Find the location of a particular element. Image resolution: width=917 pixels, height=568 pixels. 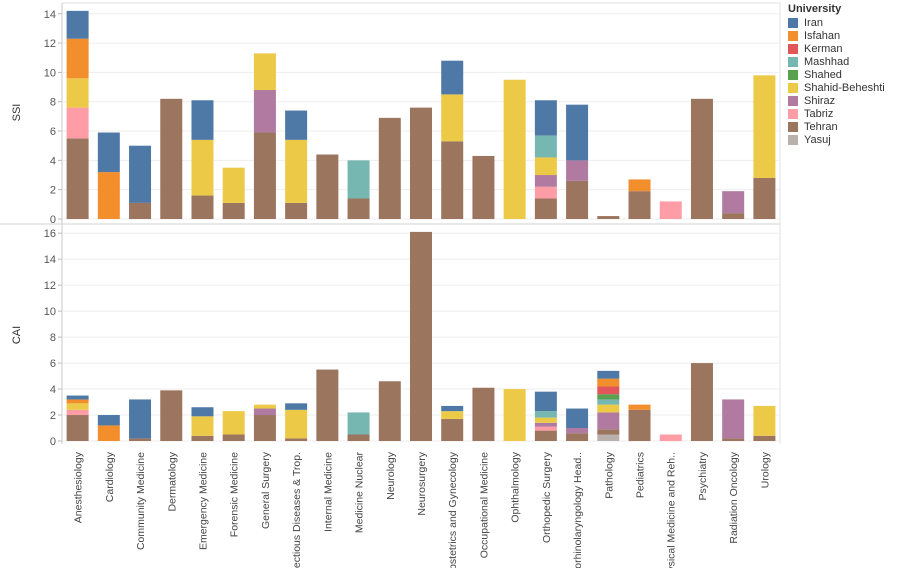

legend-item-tabriz: Tabriz is located at coordinates (850, 114).